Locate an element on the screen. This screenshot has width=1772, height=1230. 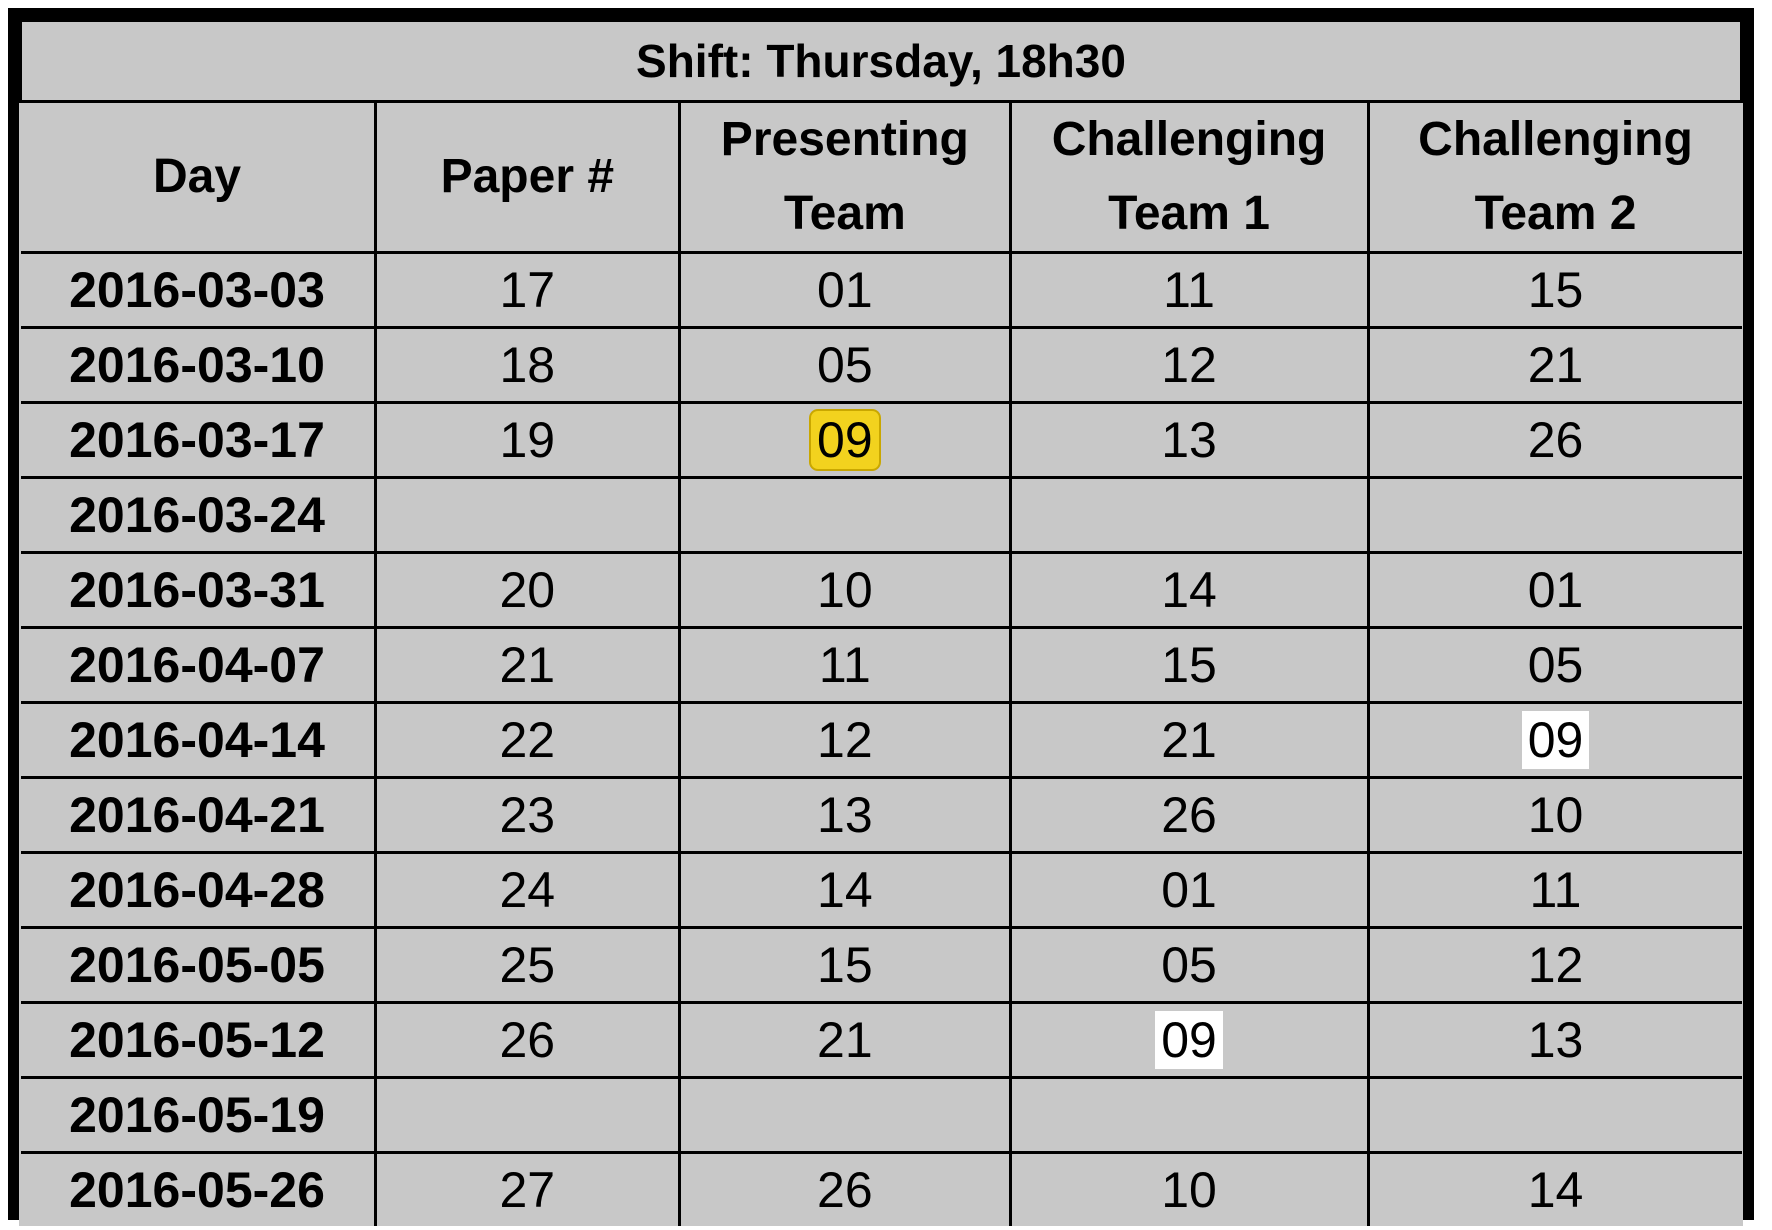
challenging-team-1-cell: 10 is located at coordinates (1189, 1188).